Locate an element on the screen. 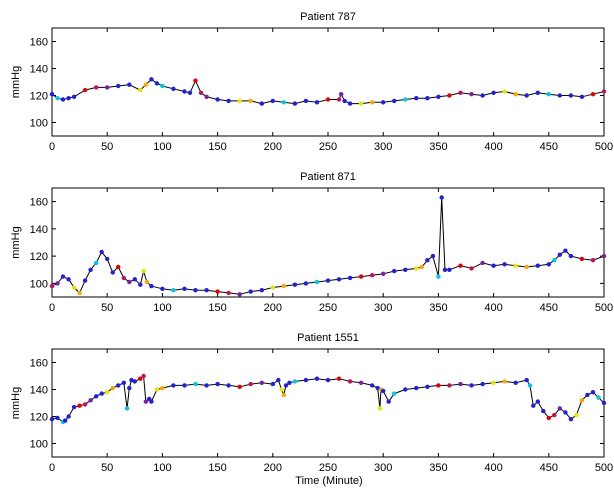 The width and height of the screenshot is (614, 489). x-tick-label: 150 is located at coordinates (217, 468).